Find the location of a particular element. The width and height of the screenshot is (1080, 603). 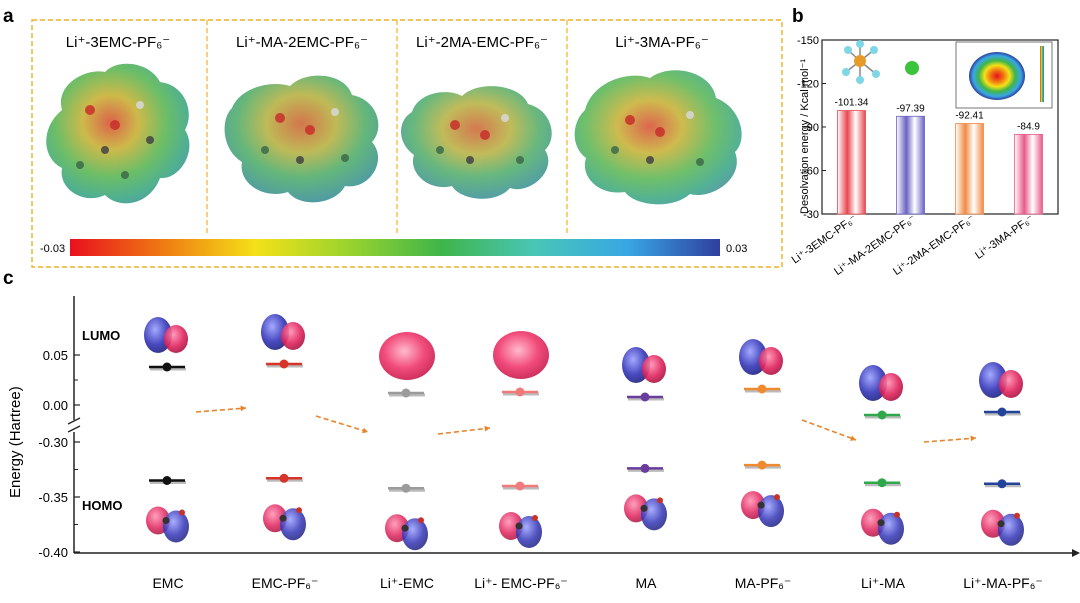

panel-c-label: c is located at coordinates (8, 278).